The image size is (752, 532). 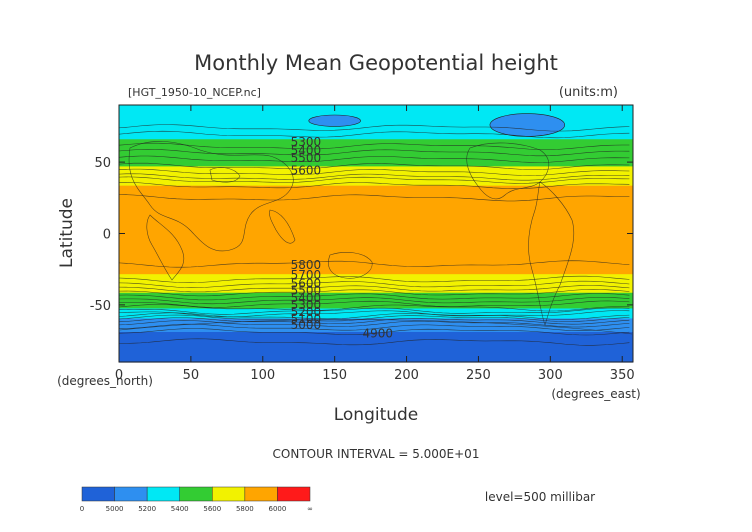 What do you see at coordinates (406, 375) in the screenshot?
I see `x-tick-label: 200` at bounding box center [406, 375].